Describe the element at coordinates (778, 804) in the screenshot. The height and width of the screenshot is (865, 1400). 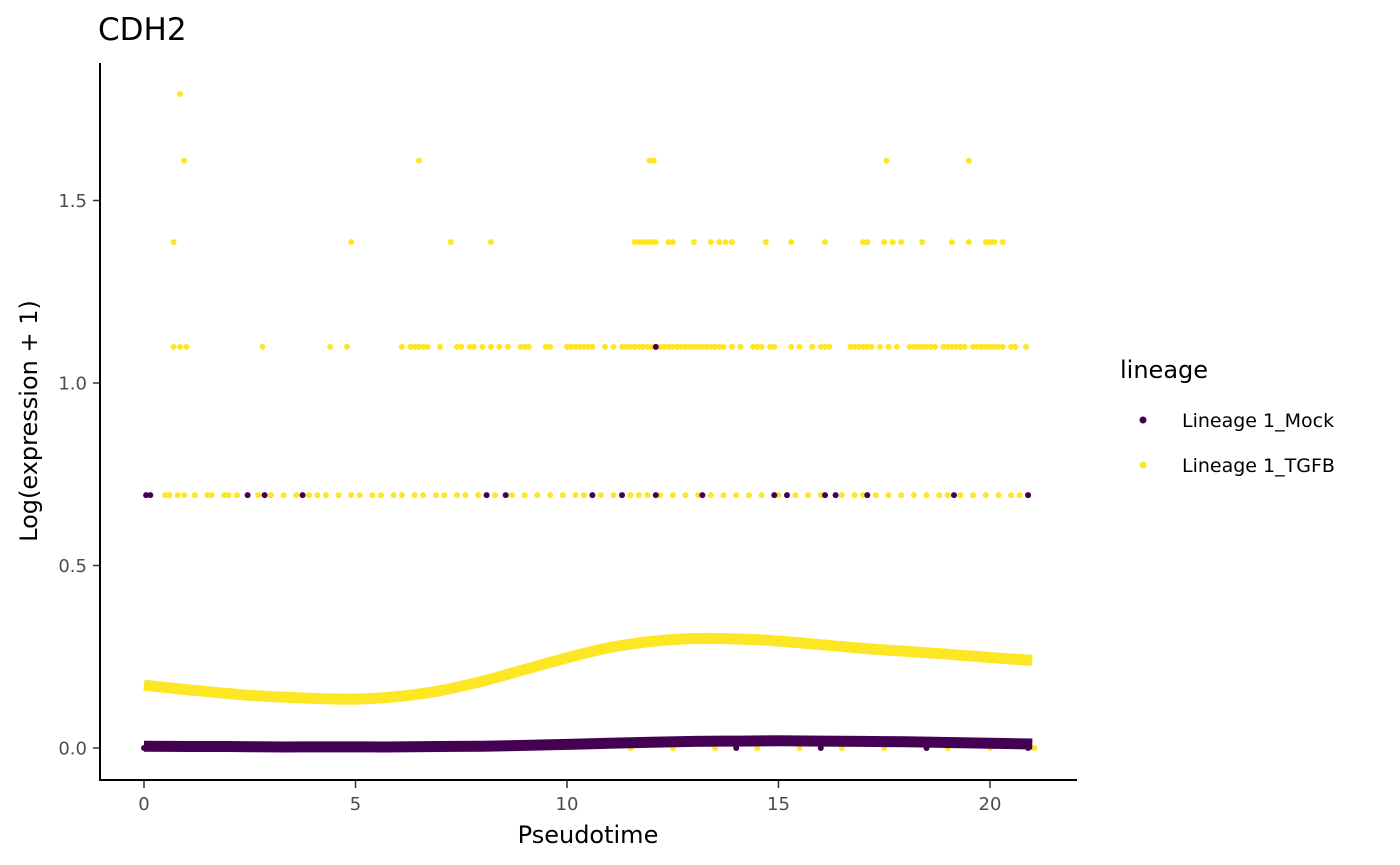
I see `x-tick-label: 15` at that location.